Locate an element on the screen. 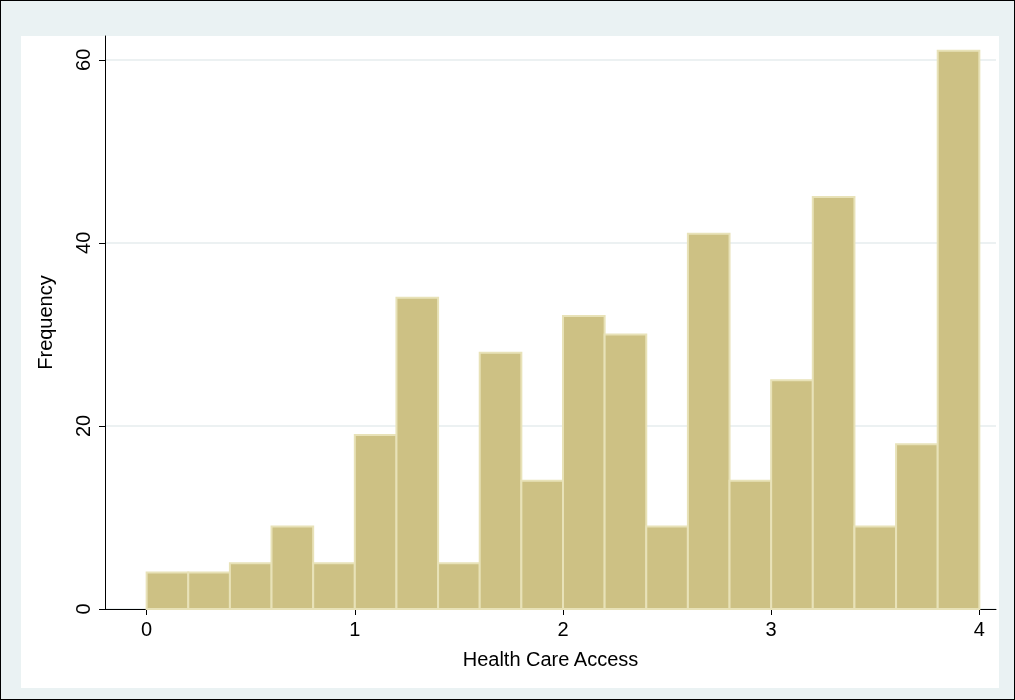 The width and height of the screenshot is (1015, 700). y-tick-label: 60 is located at coordinates (83, 59).